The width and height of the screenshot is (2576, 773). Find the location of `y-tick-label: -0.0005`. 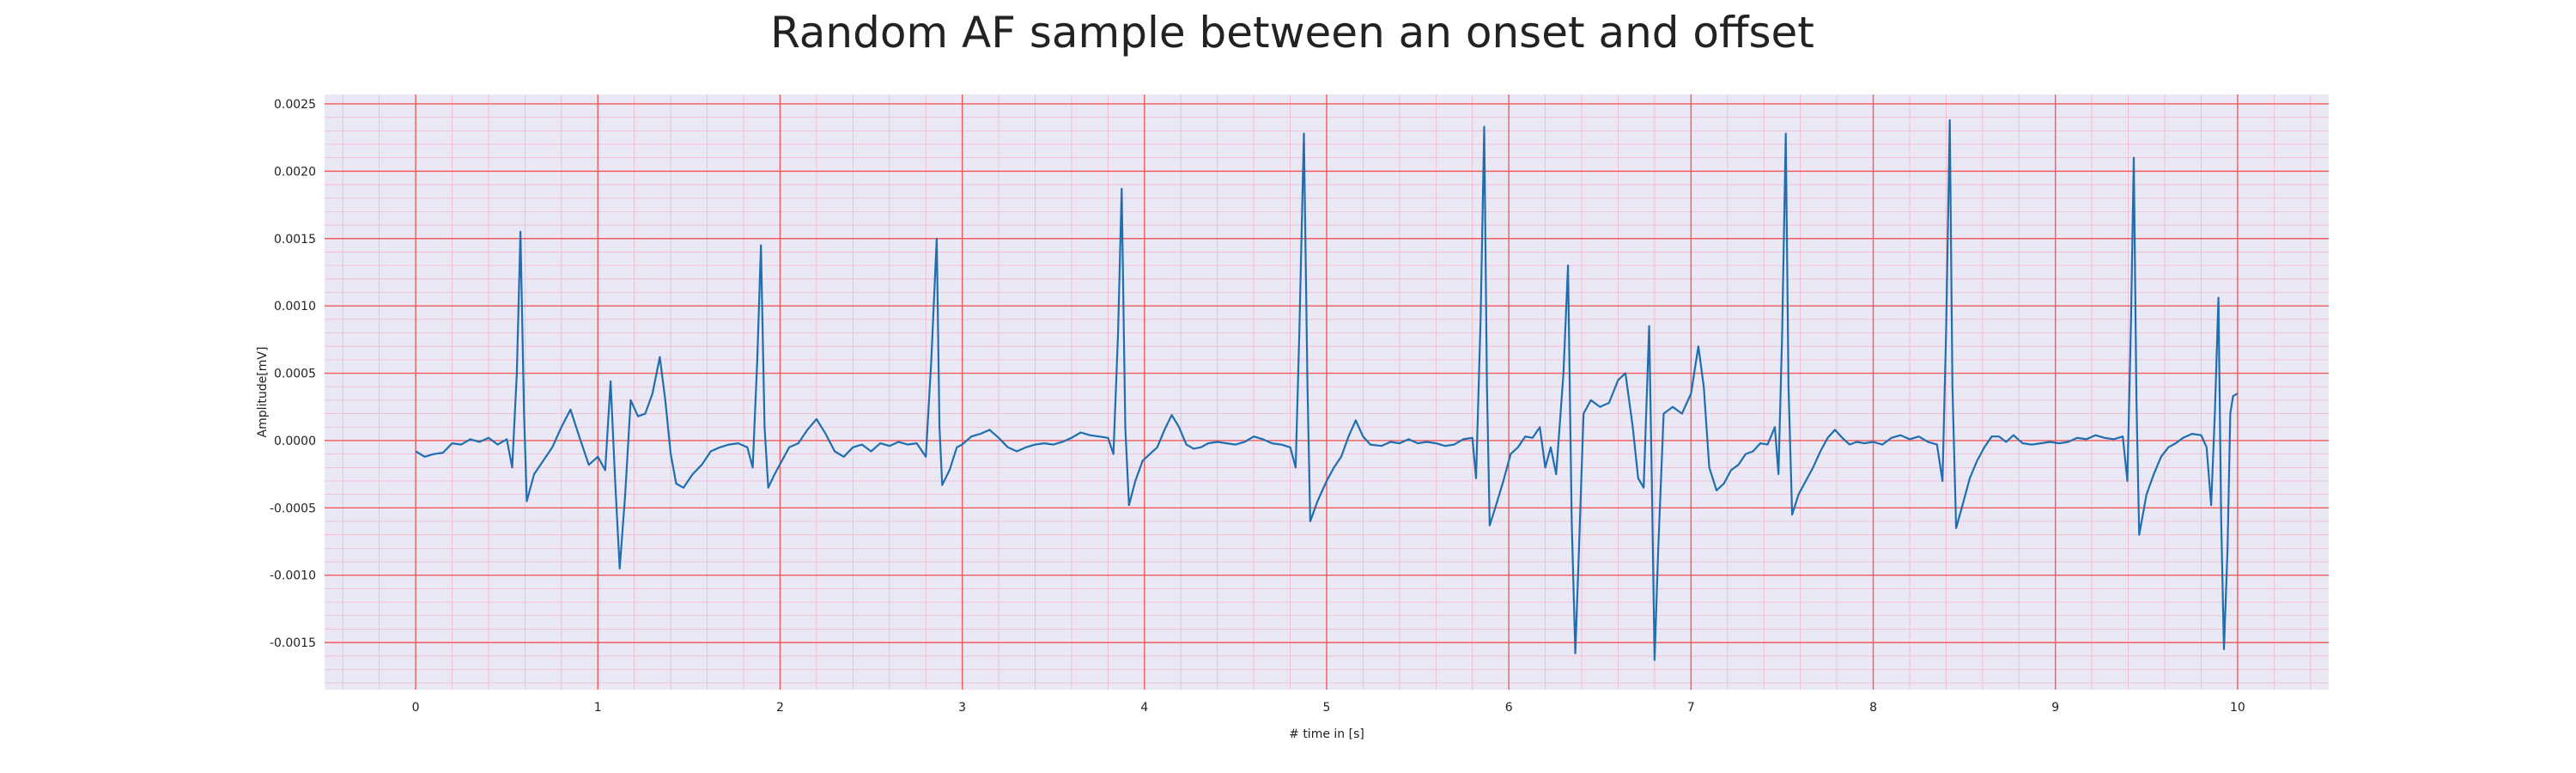

y-tick-label: -0.0005 is located at coordinates (293, 509).